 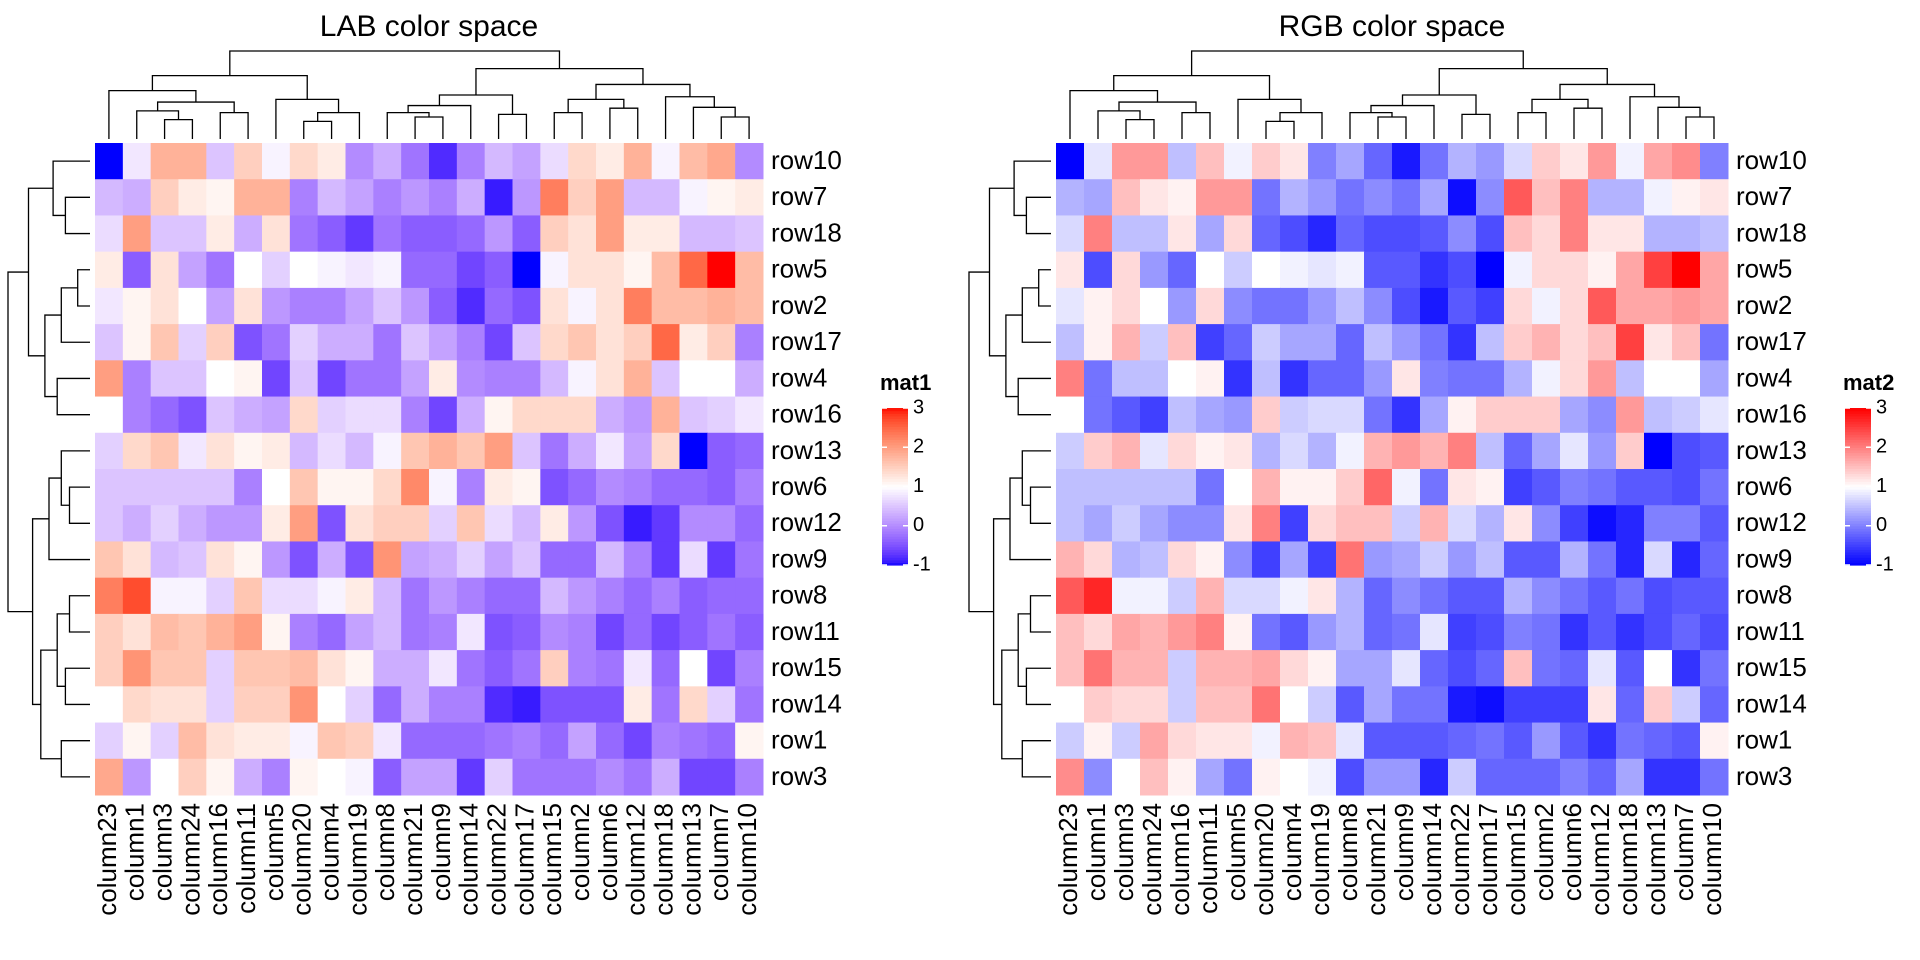 What do you see at coordinates (922, 564) in the screenshot?
I see `legend-tick-label: -1` at bounding box center [922, 564].